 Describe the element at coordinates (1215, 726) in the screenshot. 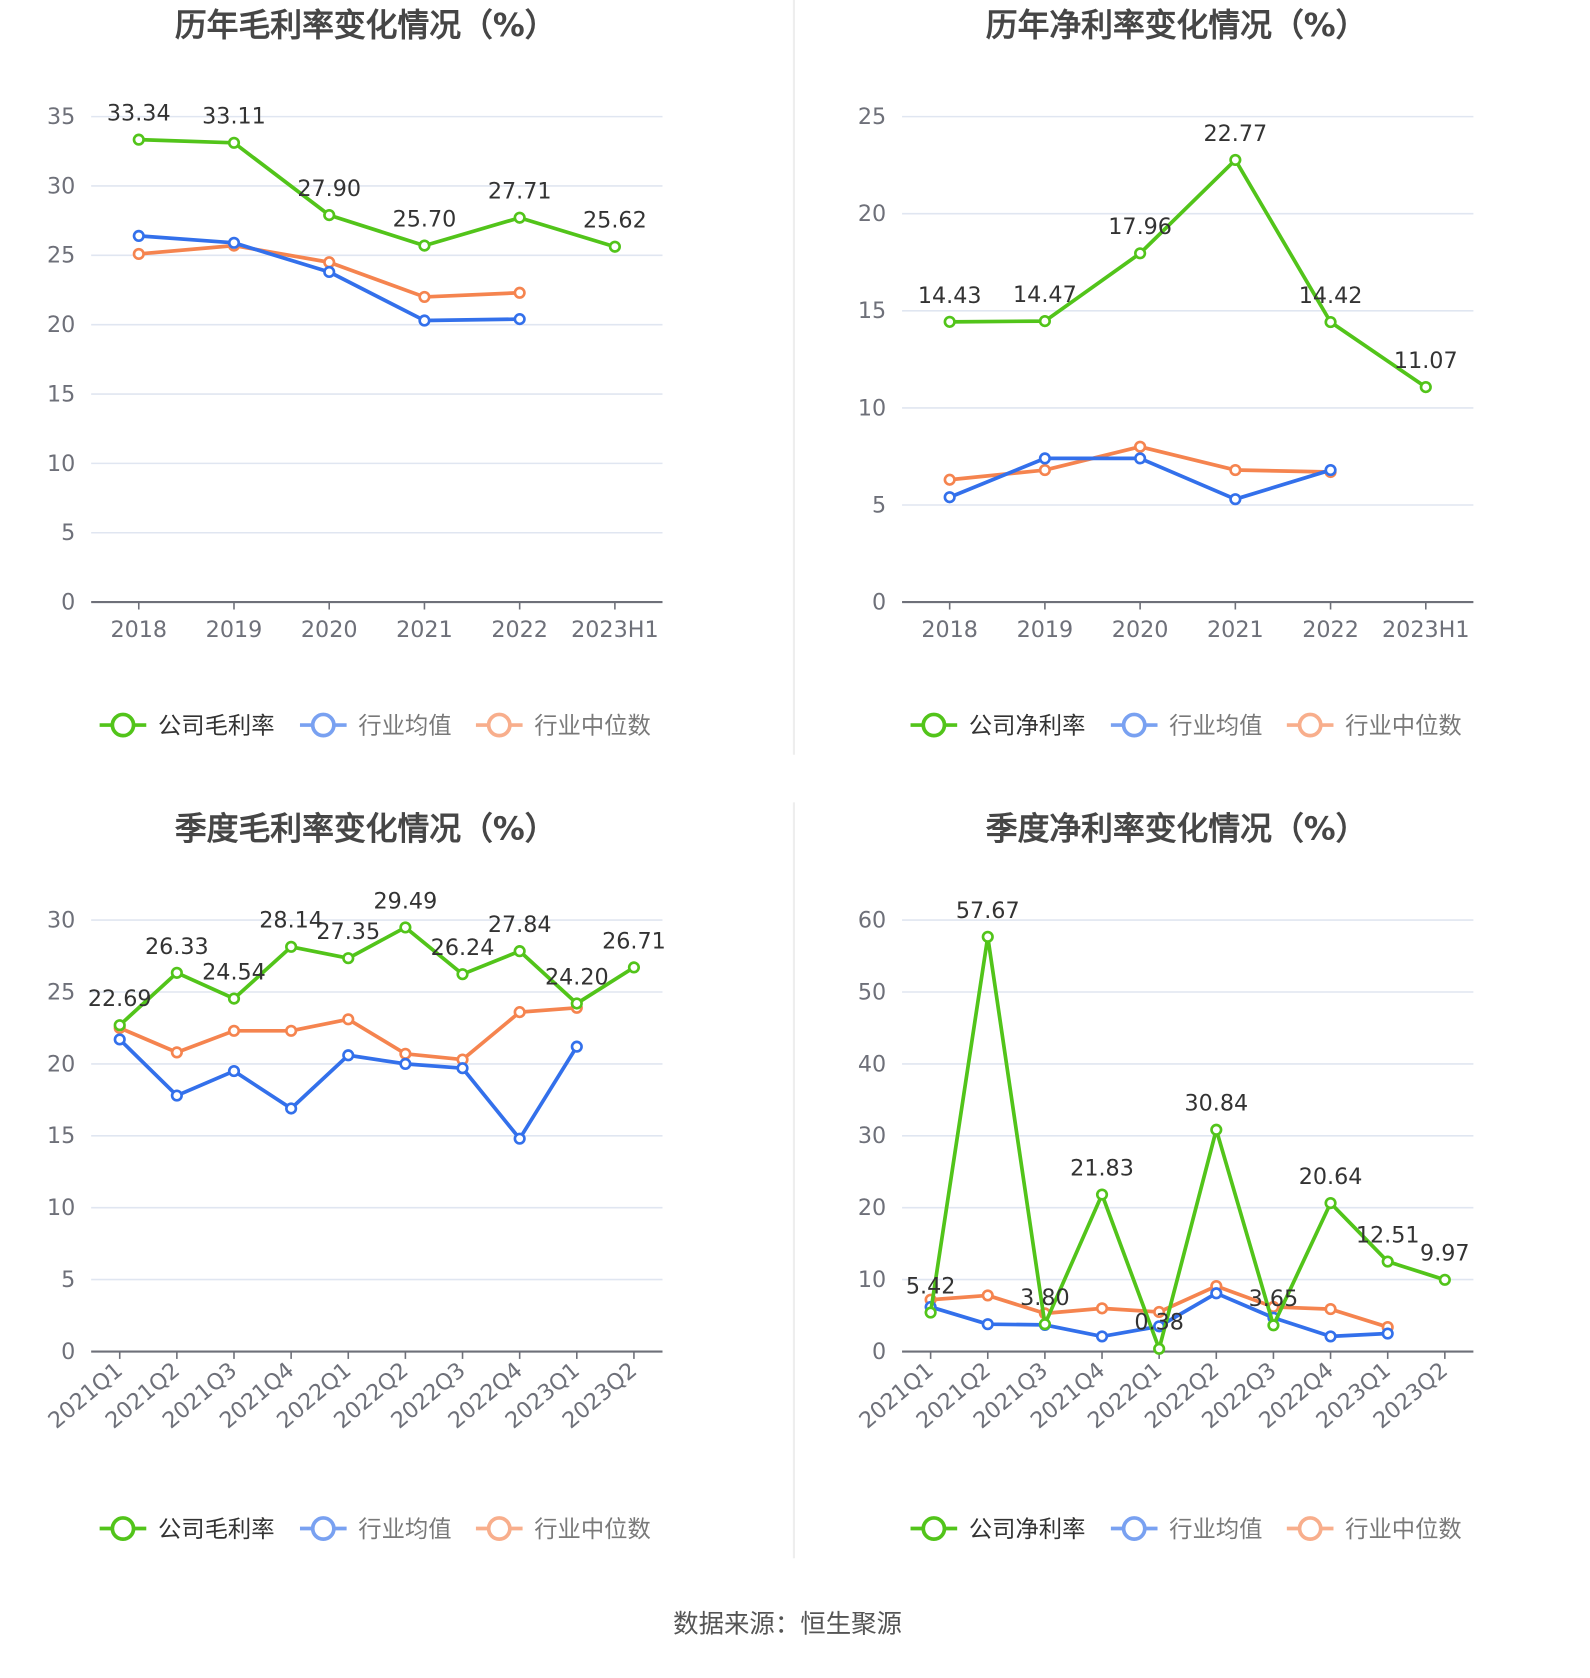

I see `legend-label: 行业均值` at that location.